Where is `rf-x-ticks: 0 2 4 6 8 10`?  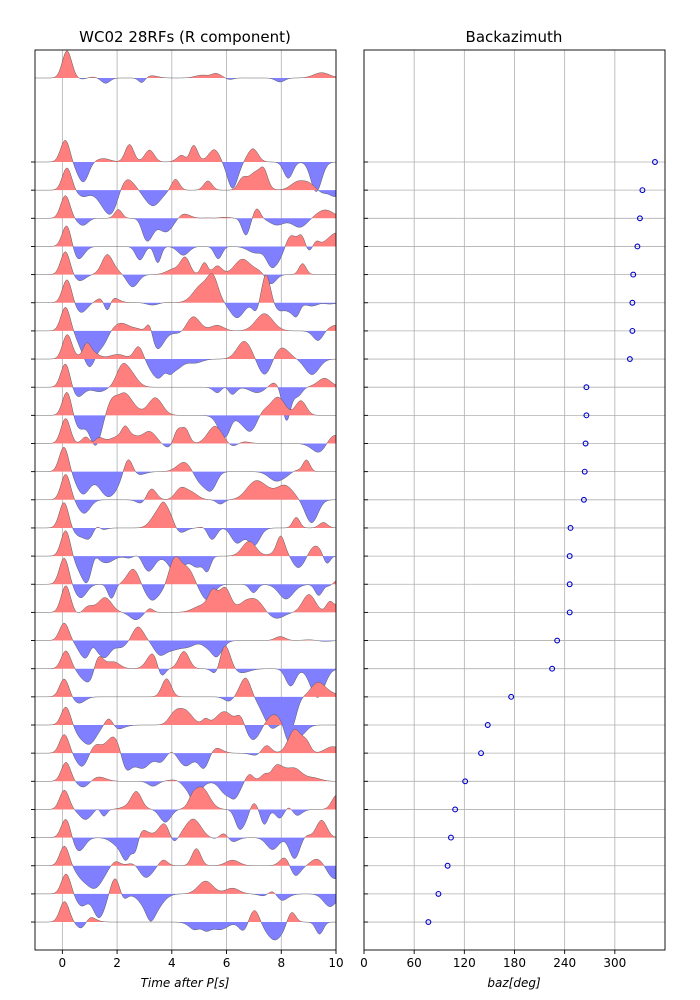 rf-x-ticks: 0 2 4 6 8 10 is located at coordinates (201, 960).